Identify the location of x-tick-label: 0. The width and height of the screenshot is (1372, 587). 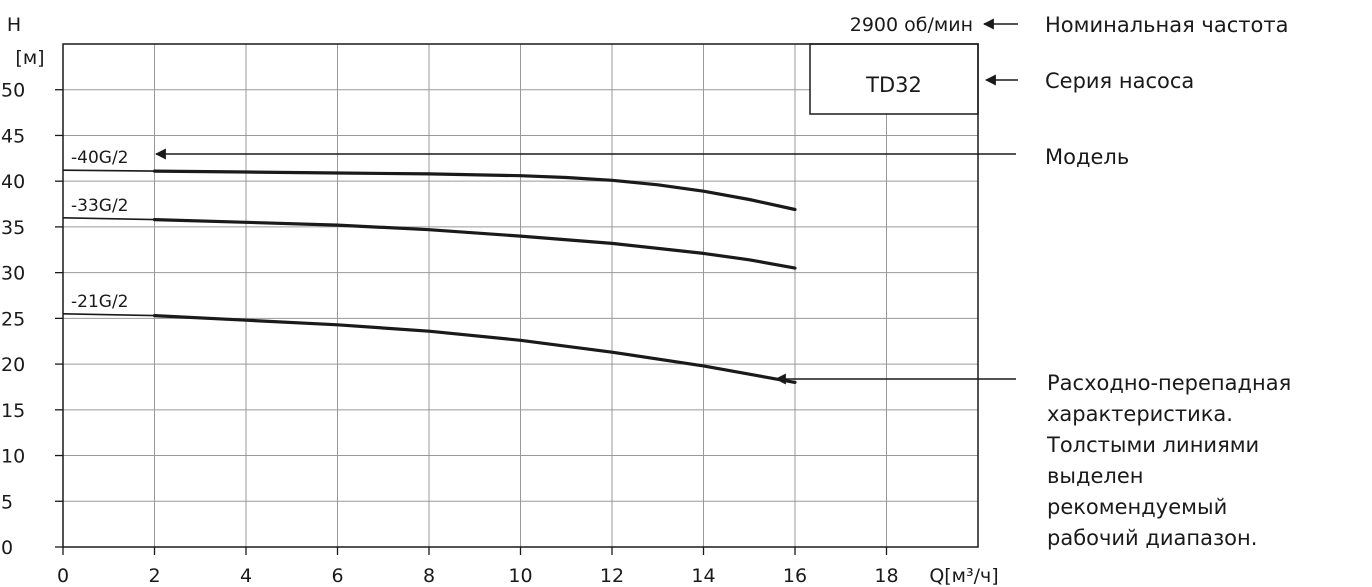
(63, 576).